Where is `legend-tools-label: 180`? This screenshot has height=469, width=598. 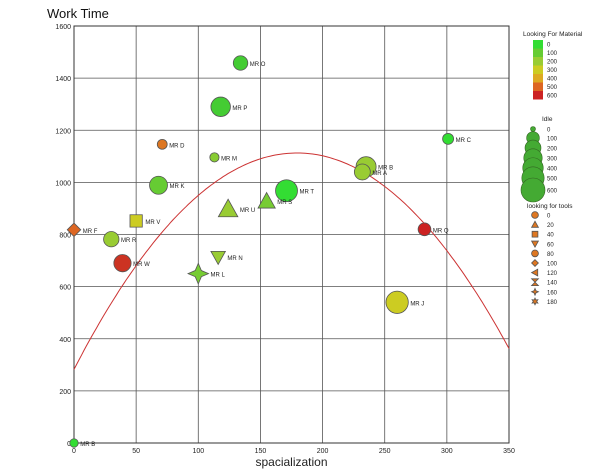 legend-tools-label: 180 is located at coordinates (552, 303).